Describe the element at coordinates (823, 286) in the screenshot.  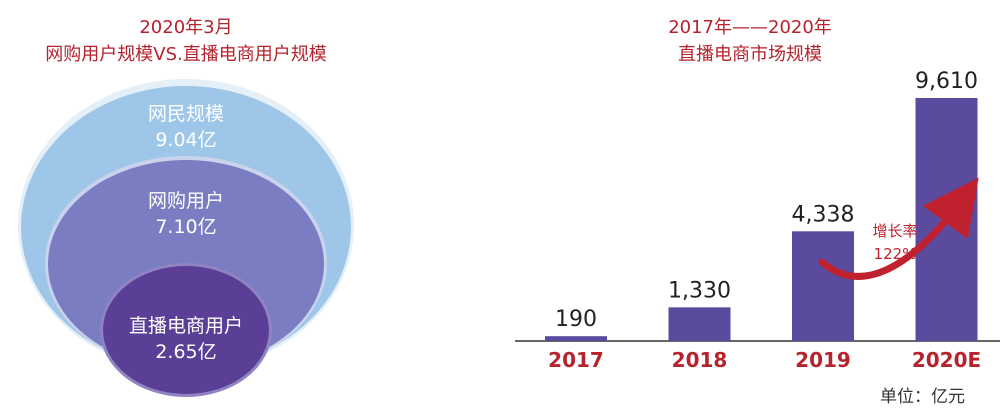
I see `bar-2019` at that location.